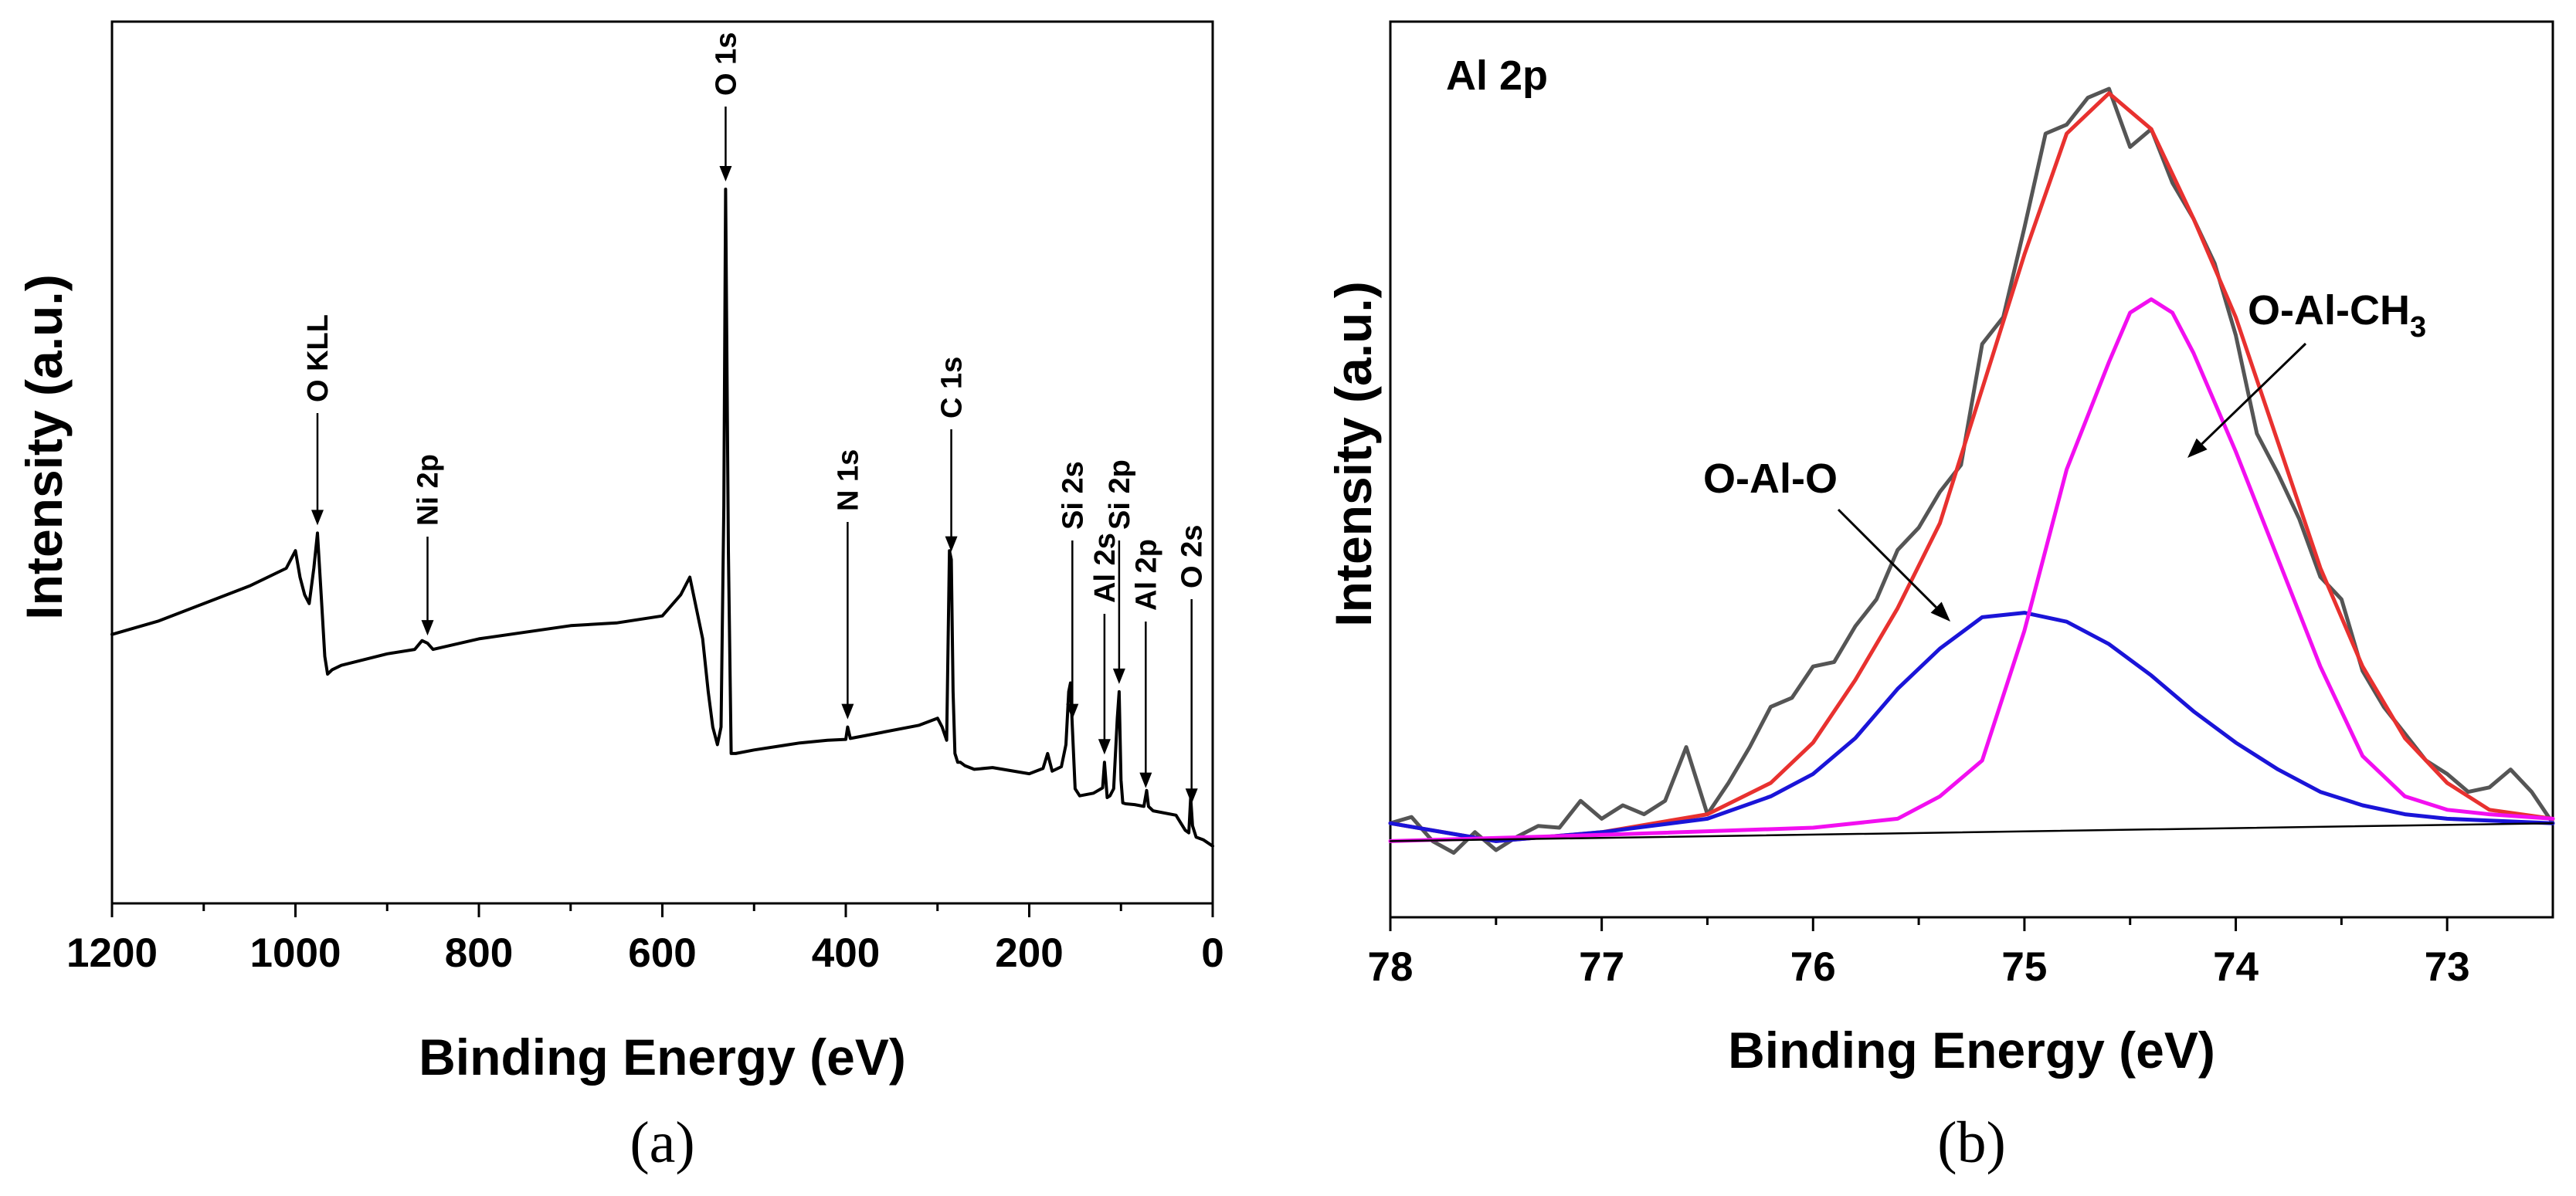 This screenshot has height=1196, width=2576. I want to click on panel-b-annotations: O-Al-O O-Al-CH3, so click(2064, 455).